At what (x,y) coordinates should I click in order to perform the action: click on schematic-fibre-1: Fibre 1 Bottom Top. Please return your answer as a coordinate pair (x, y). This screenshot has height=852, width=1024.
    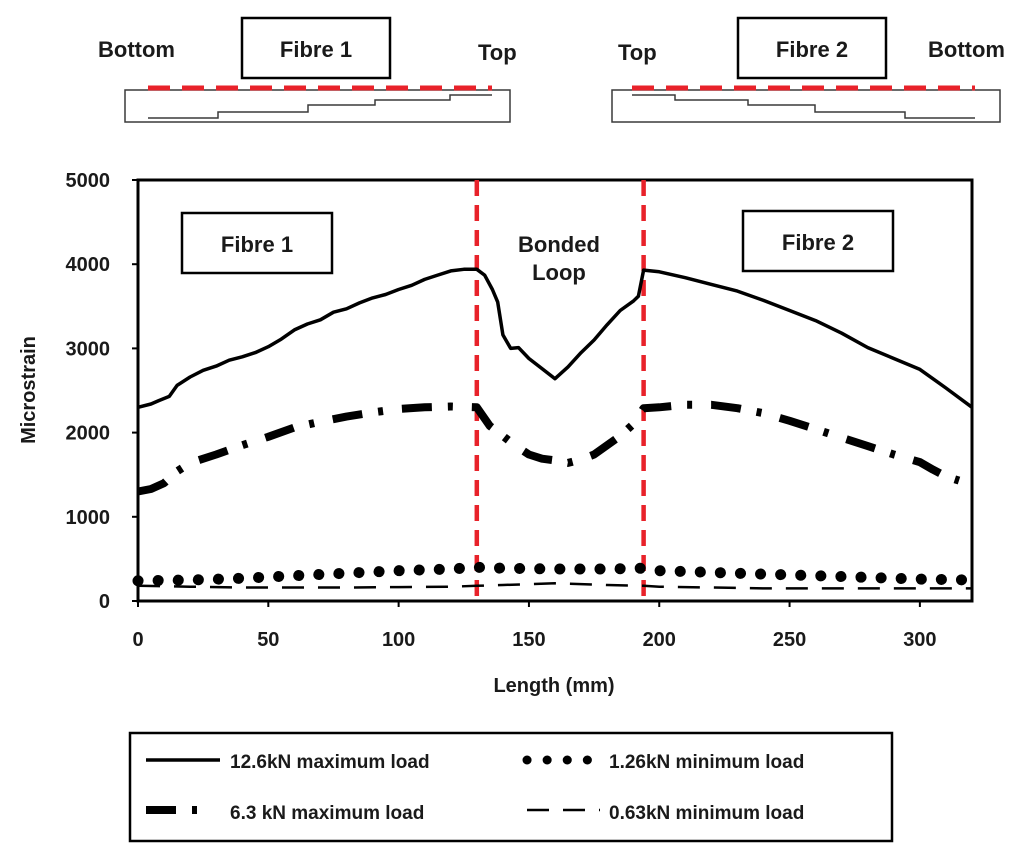
    Looking at the image, I should click on (307, 69).